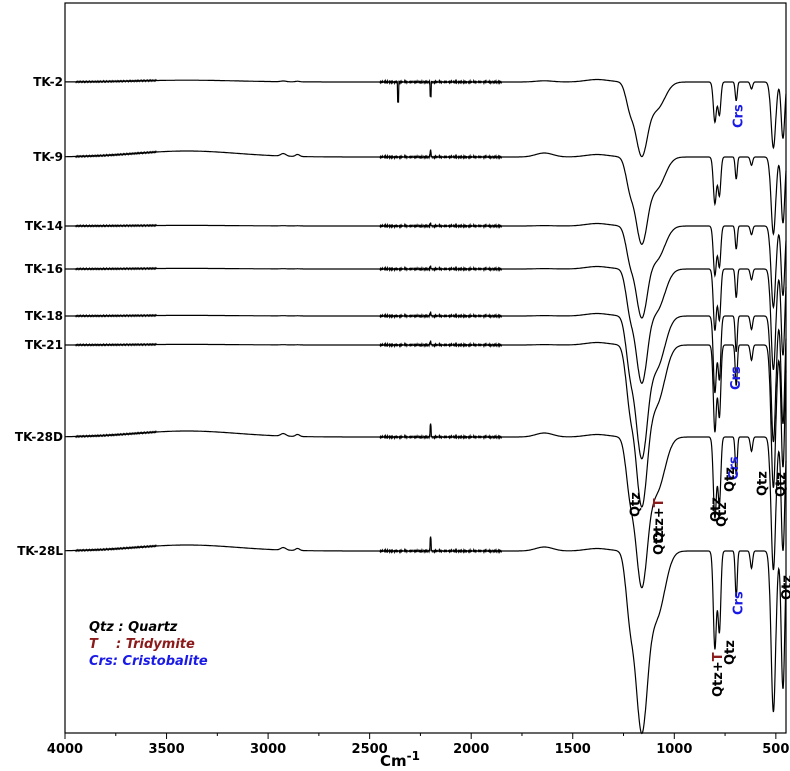  Describe the element at coordinates (44, 226) in the screenshot. I see `series-label-tk-14: TK-14` at that location.